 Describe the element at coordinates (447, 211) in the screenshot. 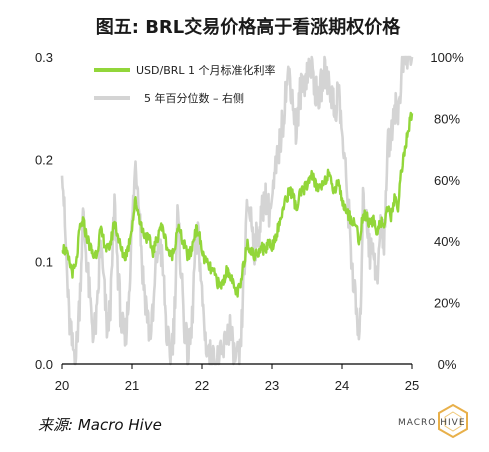

I see `right-axis: 0% 20% 40% 60% 80% 100%` at that location.